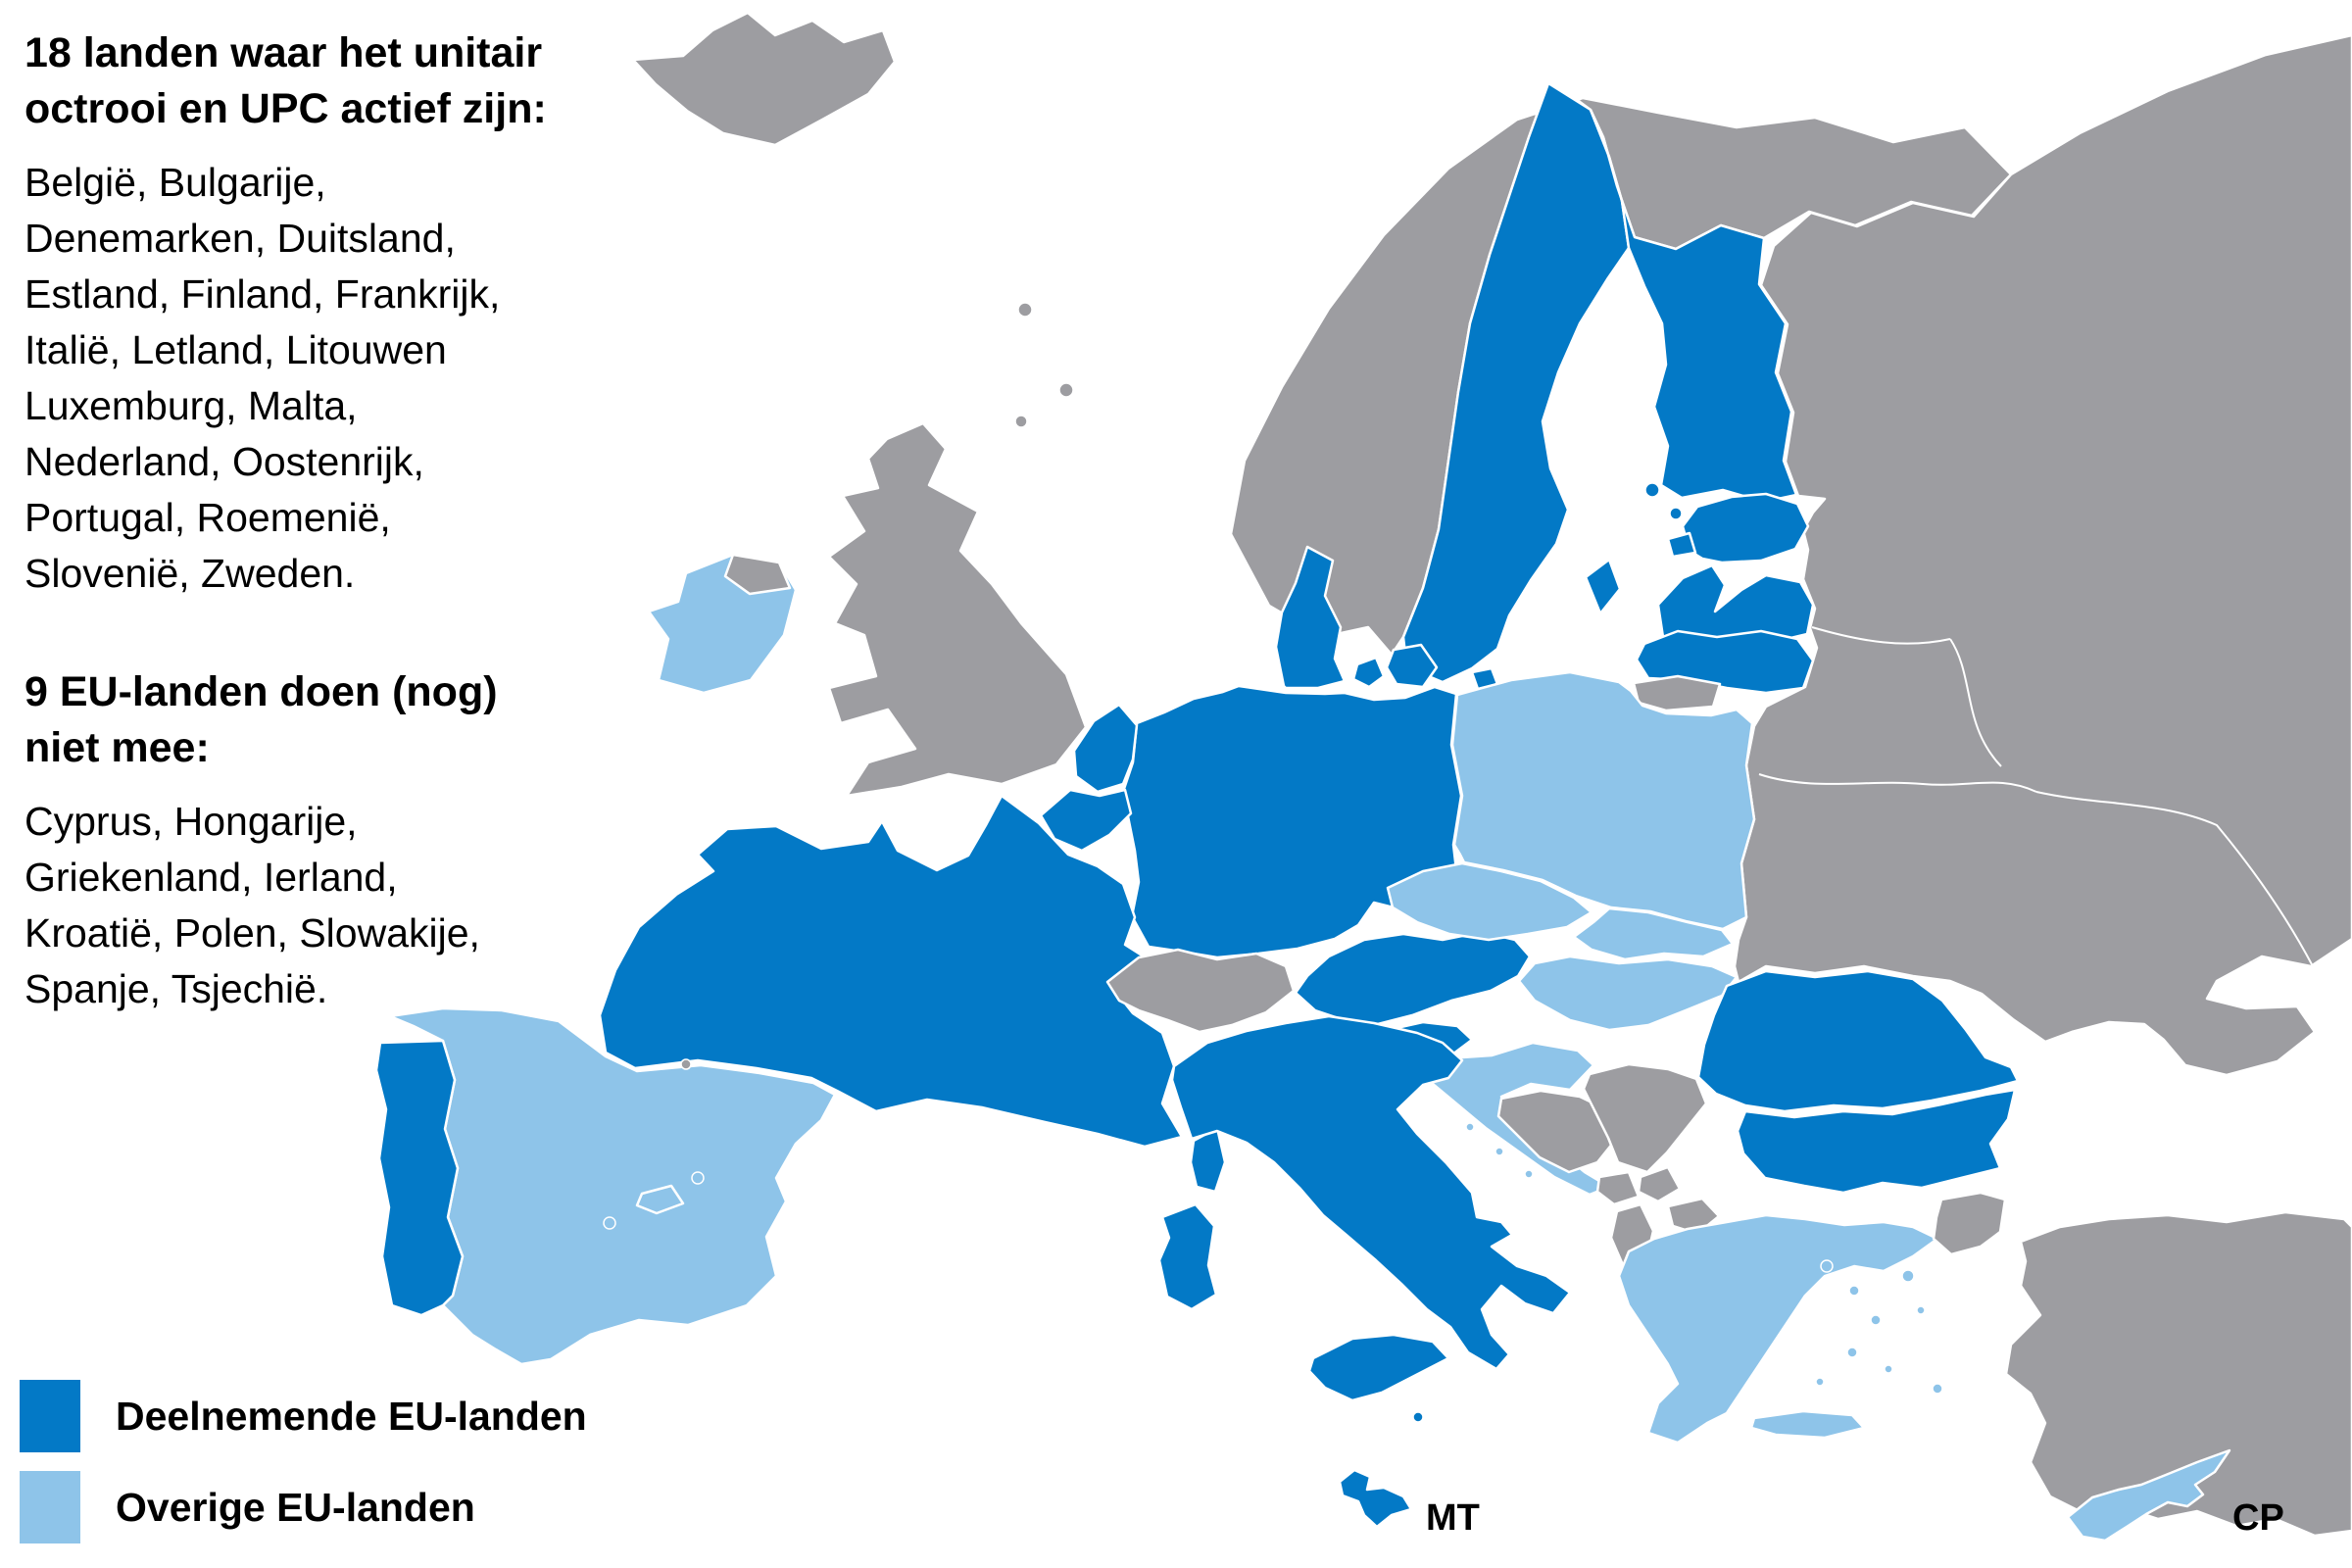 This screenshot has height=1568, width=2352. Describe the element at coordinates (419, 1178) in the screenshot. I see `country-portugal` at that location.